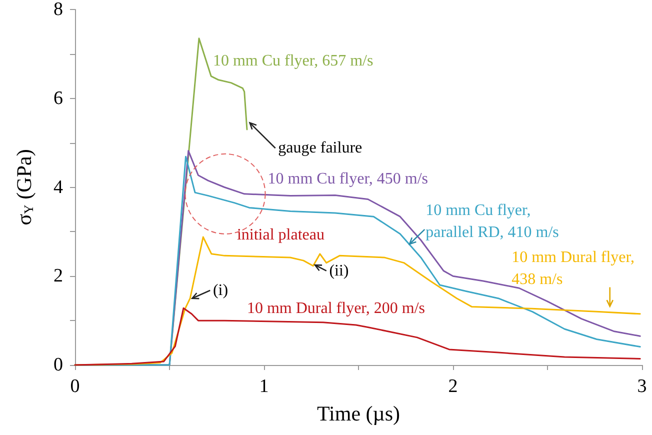 This screenshot has height=435, width=652. What do you see at coordinates (58, 365) in the screenshot?
I see `y-tick-label: 0` at bounding box center [58, 365].